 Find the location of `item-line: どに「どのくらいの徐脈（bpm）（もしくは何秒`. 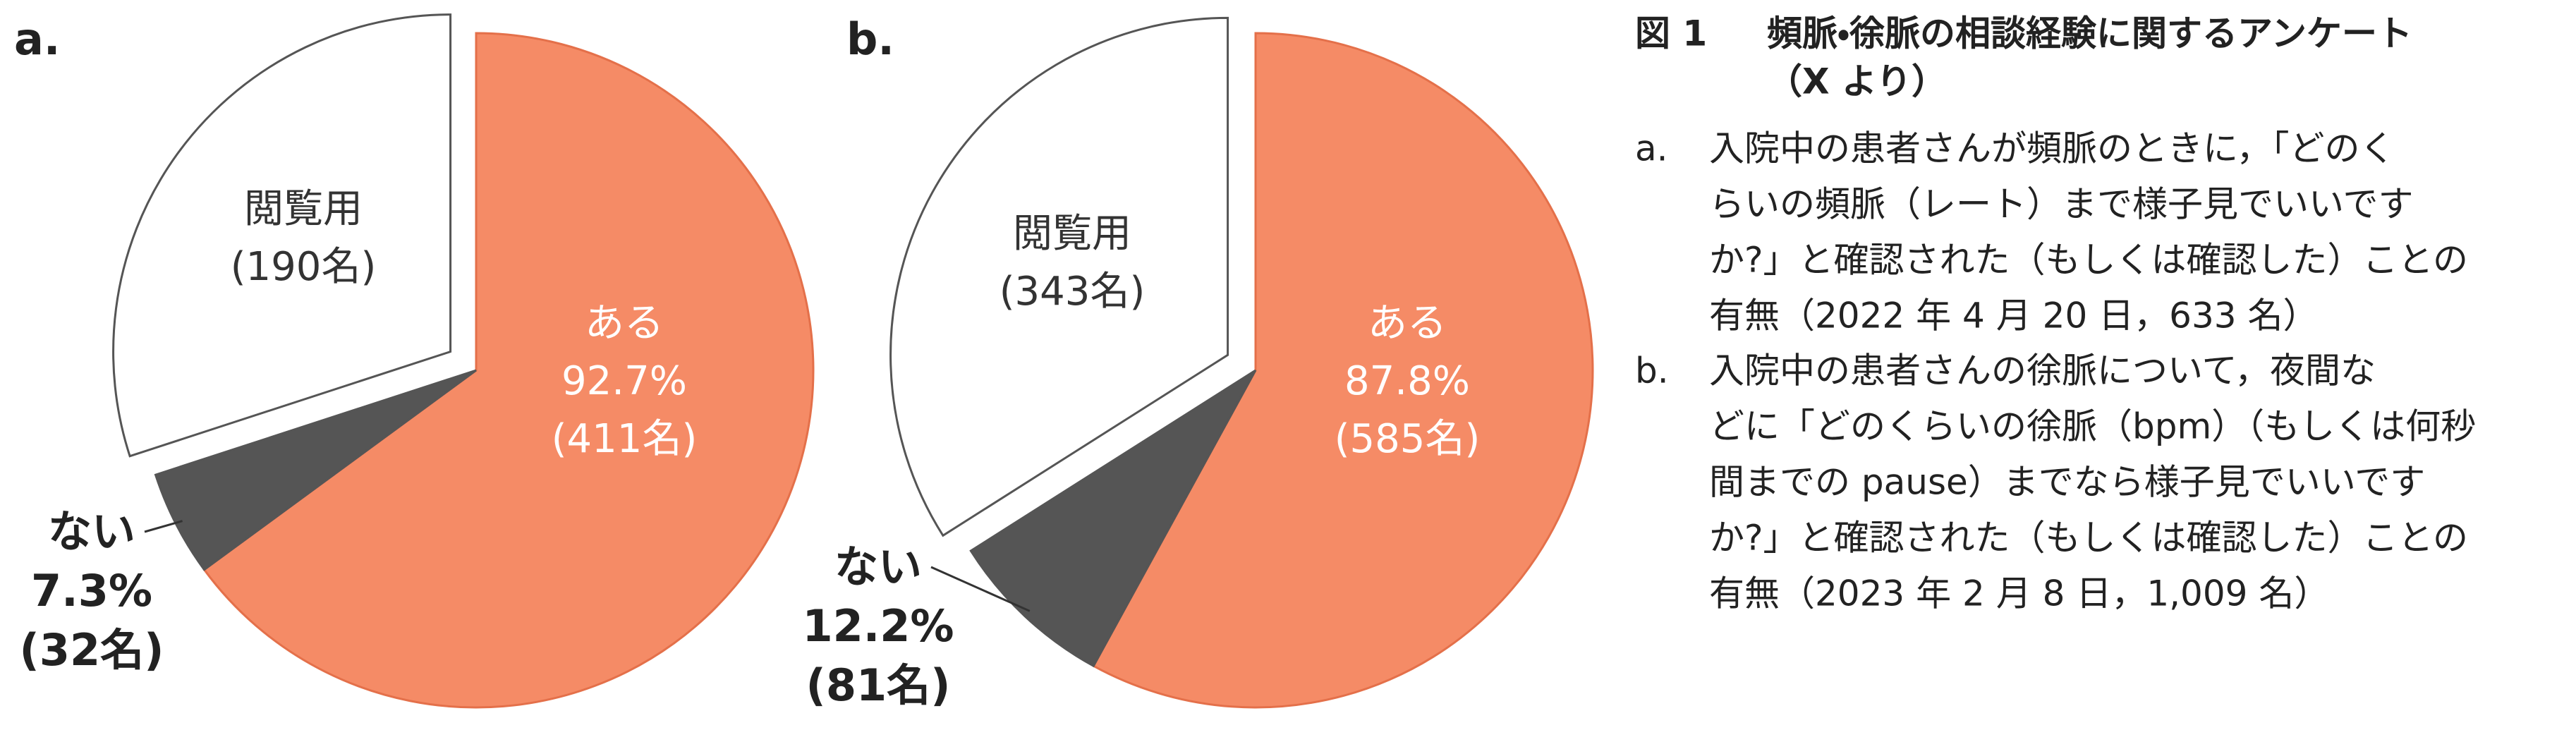

item-line: どに「どのくらいの徐脈（bpm）（もしくは何秒 is located at coordinates (2092, 426).